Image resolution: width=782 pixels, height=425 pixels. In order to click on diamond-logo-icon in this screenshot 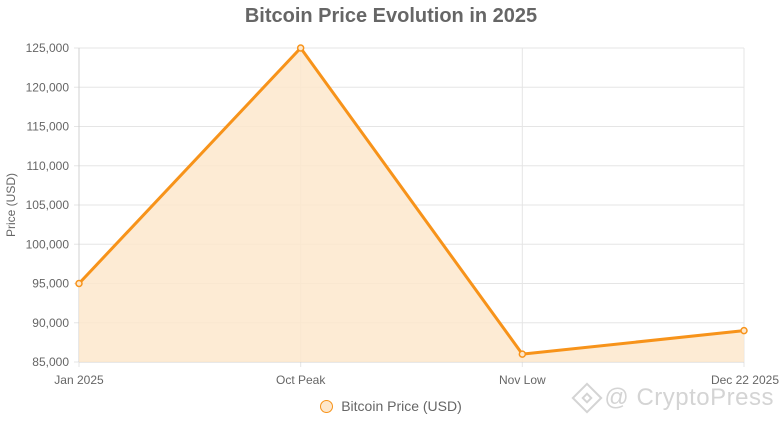, I will do `click(587, 398)`.